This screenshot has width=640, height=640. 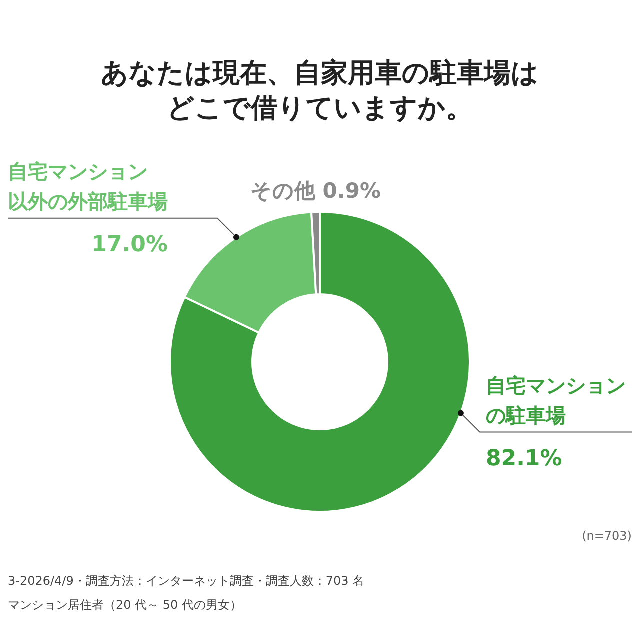 I want to click on title: あなたは現在、自家用車の駐車場は, so click(x=320, y=73).